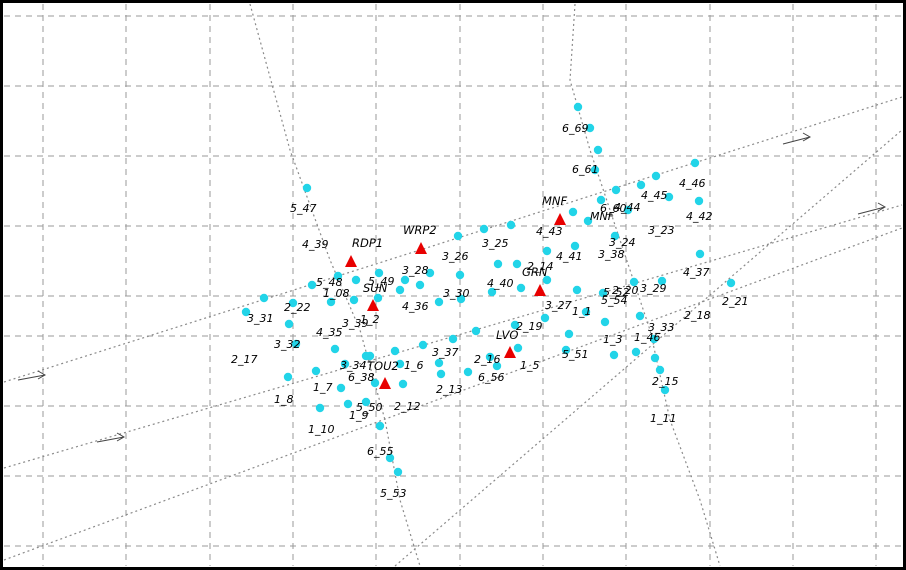 The image size is (906, 570). Describe the element at coordinates (699, 216) in the screenshot. I see `shotpoint-label: 4_42` at that location.